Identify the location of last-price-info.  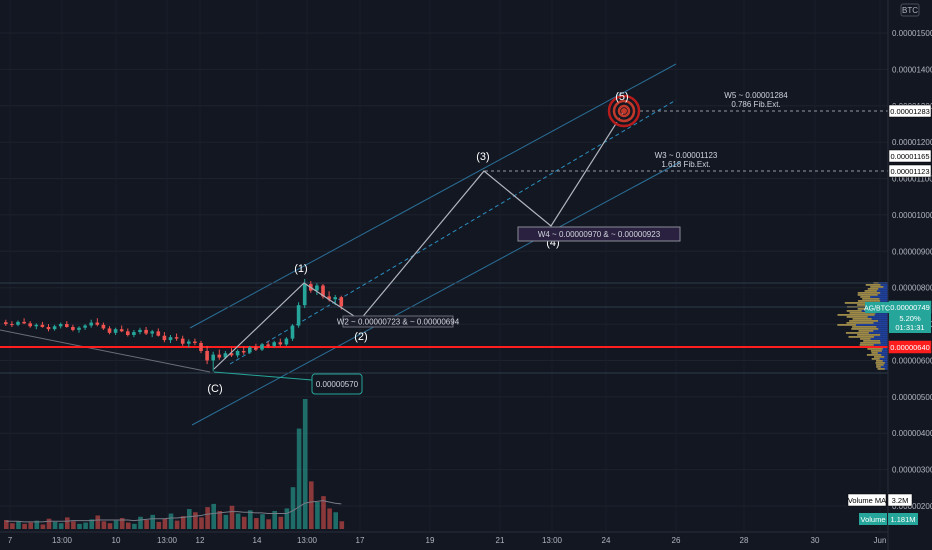
(910, 323).